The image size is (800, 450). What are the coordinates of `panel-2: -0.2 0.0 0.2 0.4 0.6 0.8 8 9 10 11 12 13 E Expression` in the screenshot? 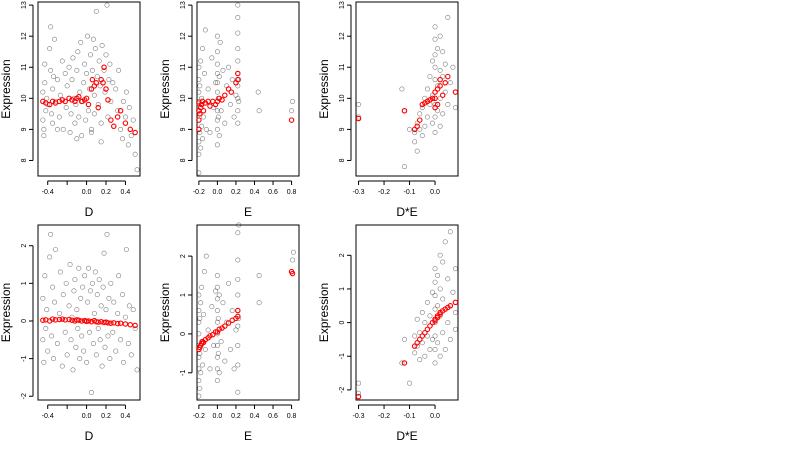 It's located at (229, 110).